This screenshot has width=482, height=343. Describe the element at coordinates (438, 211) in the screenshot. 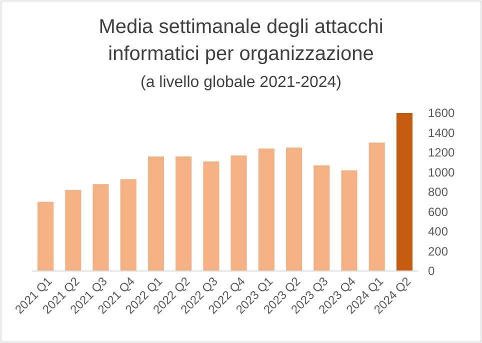

I see `y-tick-label: 600` at that location.